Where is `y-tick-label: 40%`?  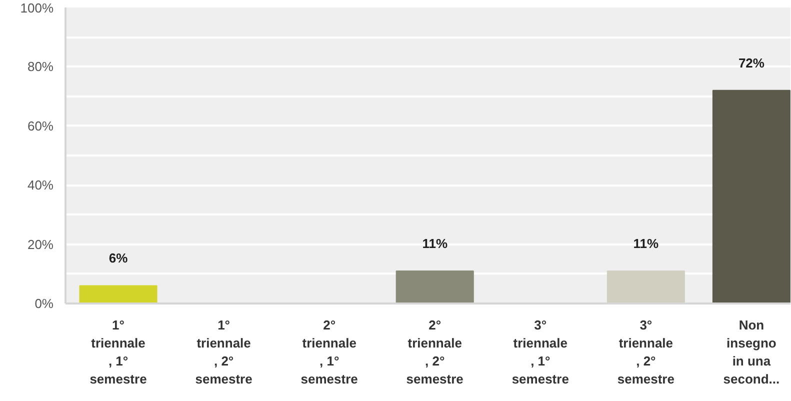
y-tick-label: 40% is located at coordinates (40, 185).